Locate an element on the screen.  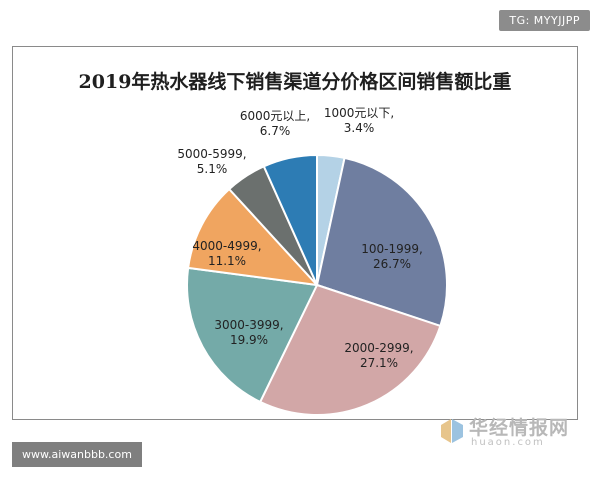
slice-label: 1000元以下, 3.4% is located at coordinates (359, 120).